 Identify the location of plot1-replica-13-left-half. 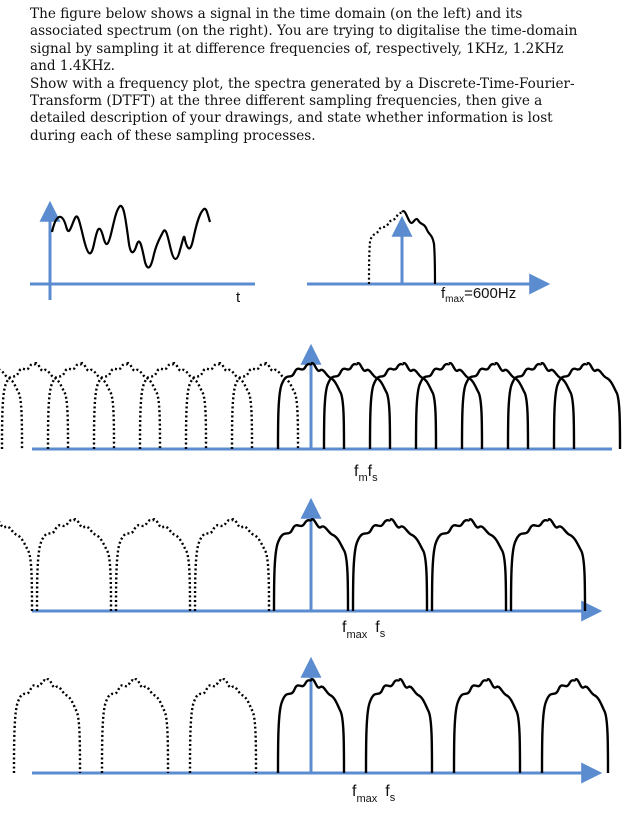
(570, 406).